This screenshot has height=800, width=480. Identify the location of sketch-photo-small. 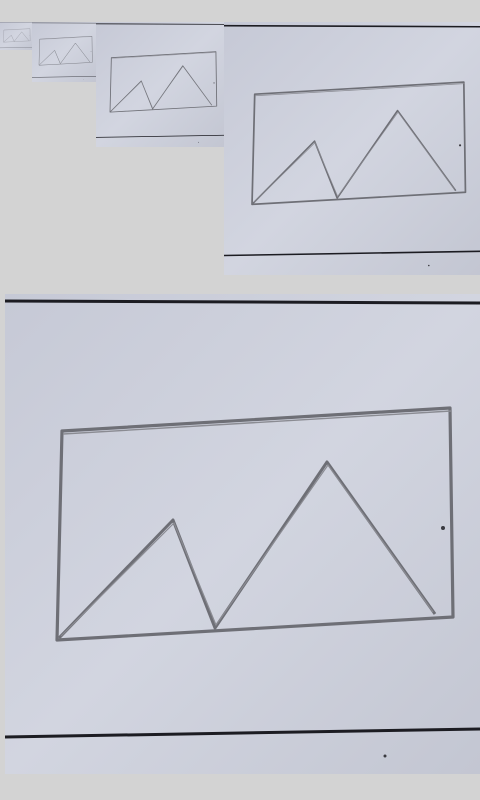
(64, 52).